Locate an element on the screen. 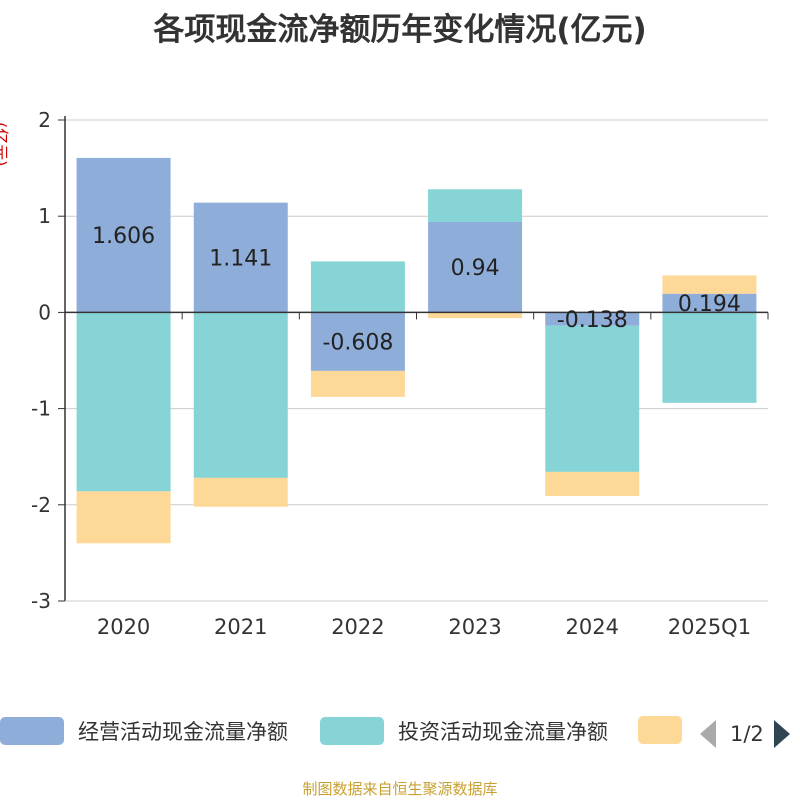  legend-label-operating: 经营活动现金流量净额 is located at coordinates (183, 732).